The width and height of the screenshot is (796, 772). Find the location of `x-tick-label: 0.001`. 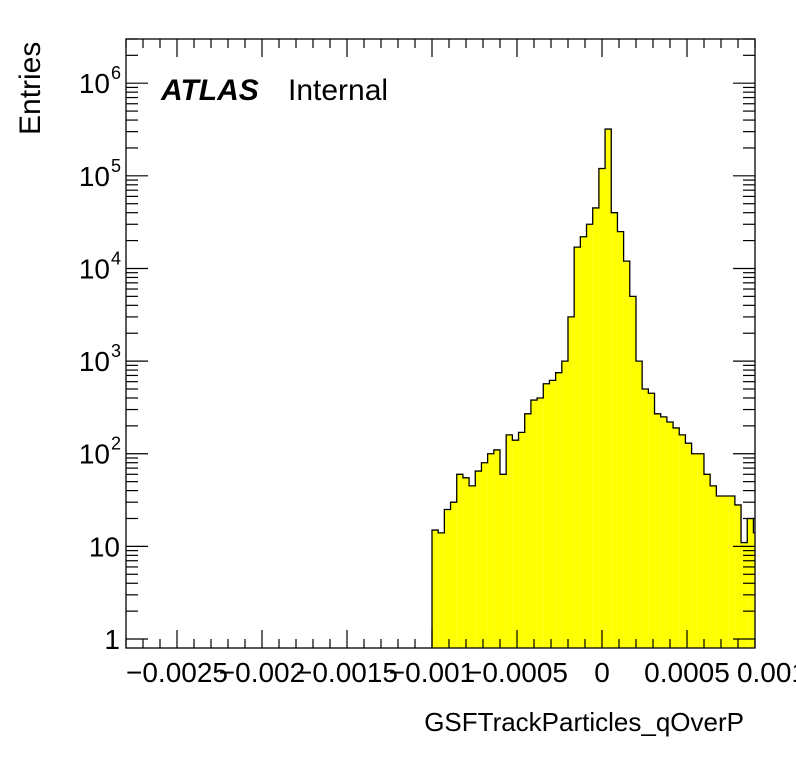

x-tick-label: 0.001 is located at coordinates (766, 672).